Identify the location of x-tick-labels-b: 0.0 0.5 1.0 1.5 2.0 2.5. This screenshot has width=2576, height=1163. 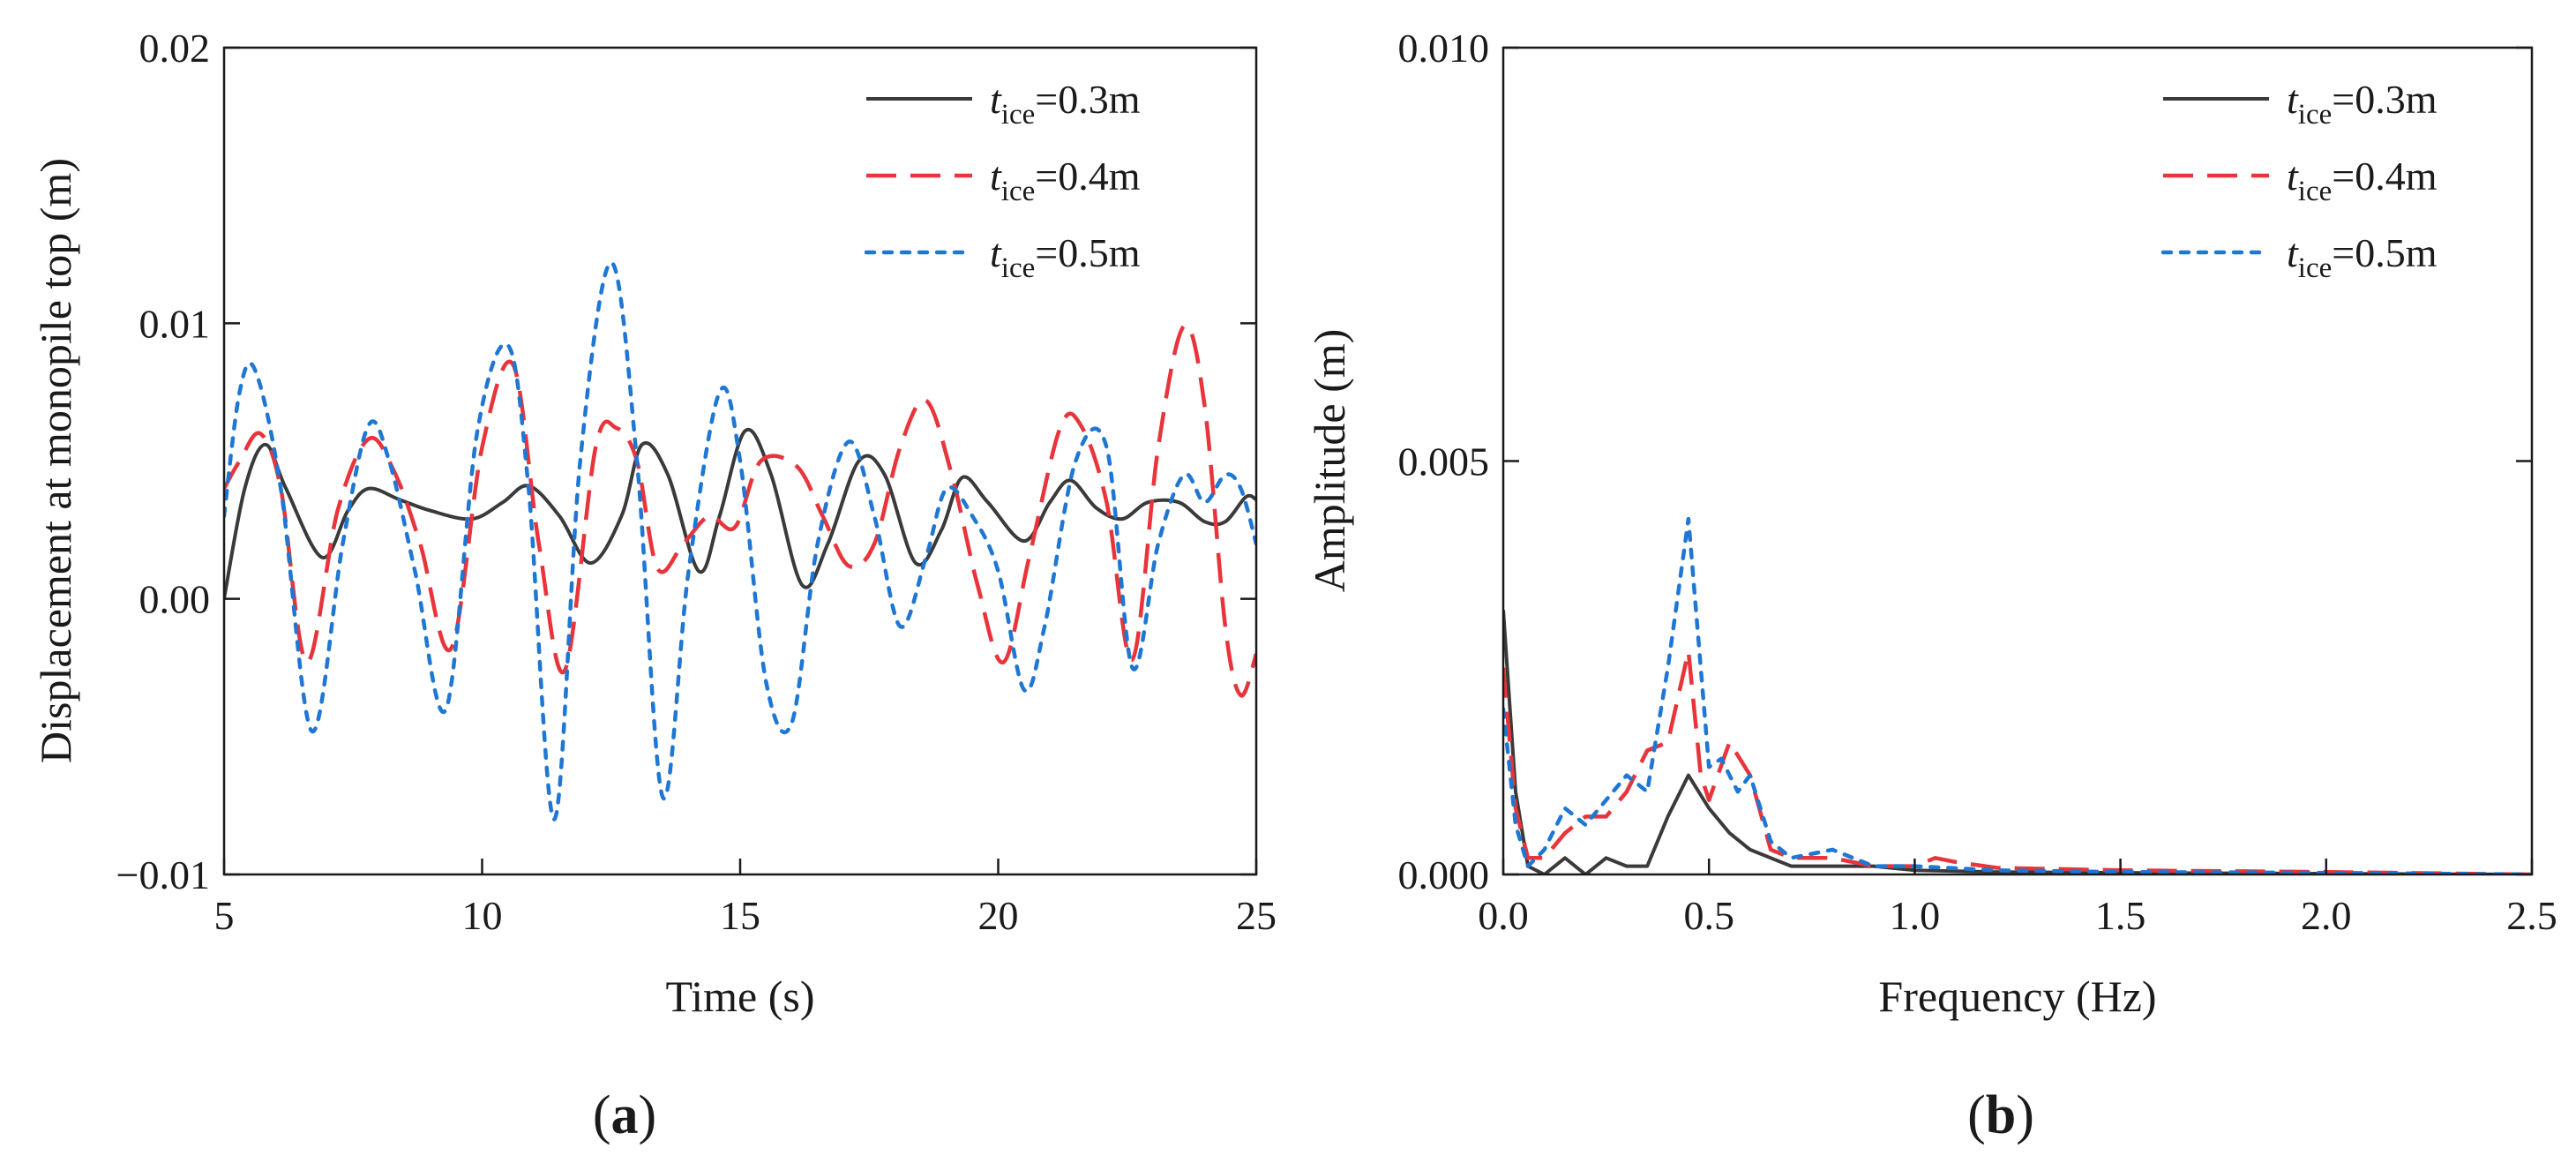
(2018, 915).